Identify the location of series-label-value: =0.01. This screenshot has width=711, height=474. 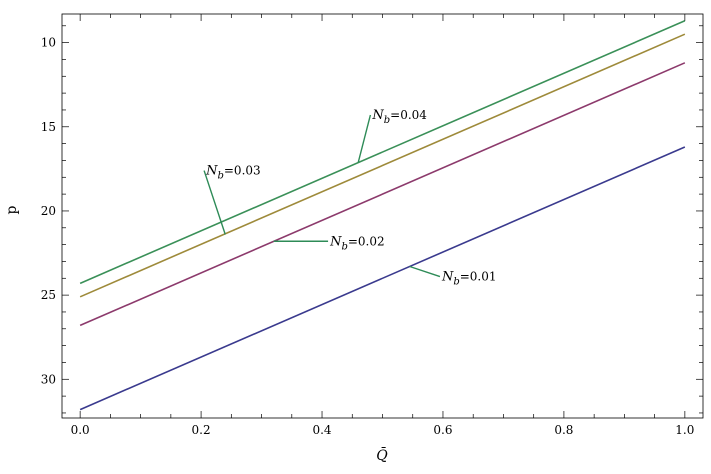
(478, 277).